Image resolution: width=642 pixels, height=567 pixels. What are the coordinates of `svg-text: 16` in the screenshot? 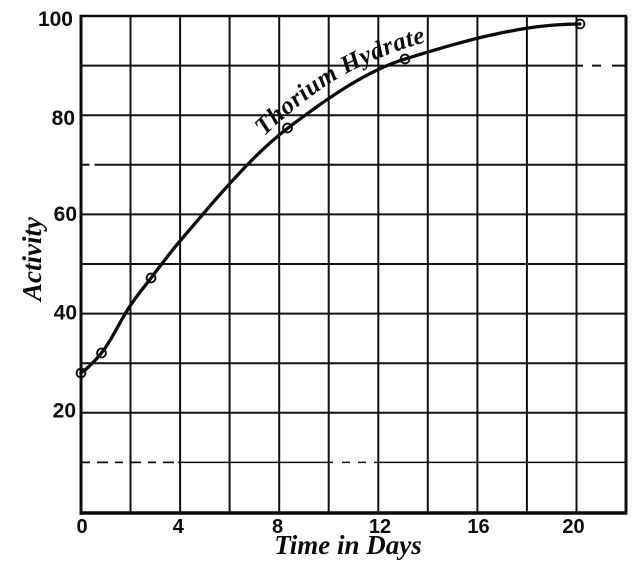 It's located at (478, 527).